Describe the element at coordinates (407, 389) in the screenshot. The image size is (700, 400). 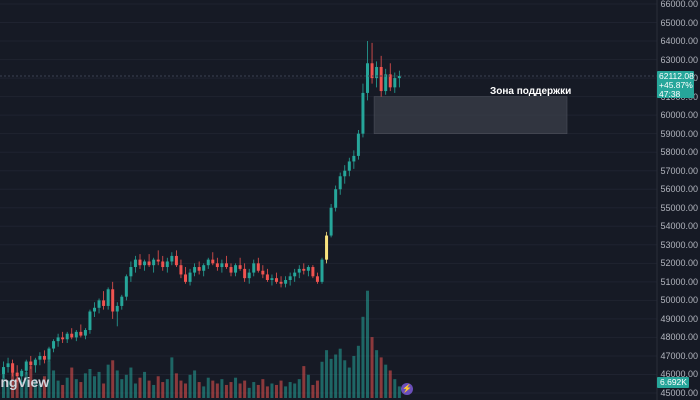
I see `lightning-icon: ⚡` at that location.